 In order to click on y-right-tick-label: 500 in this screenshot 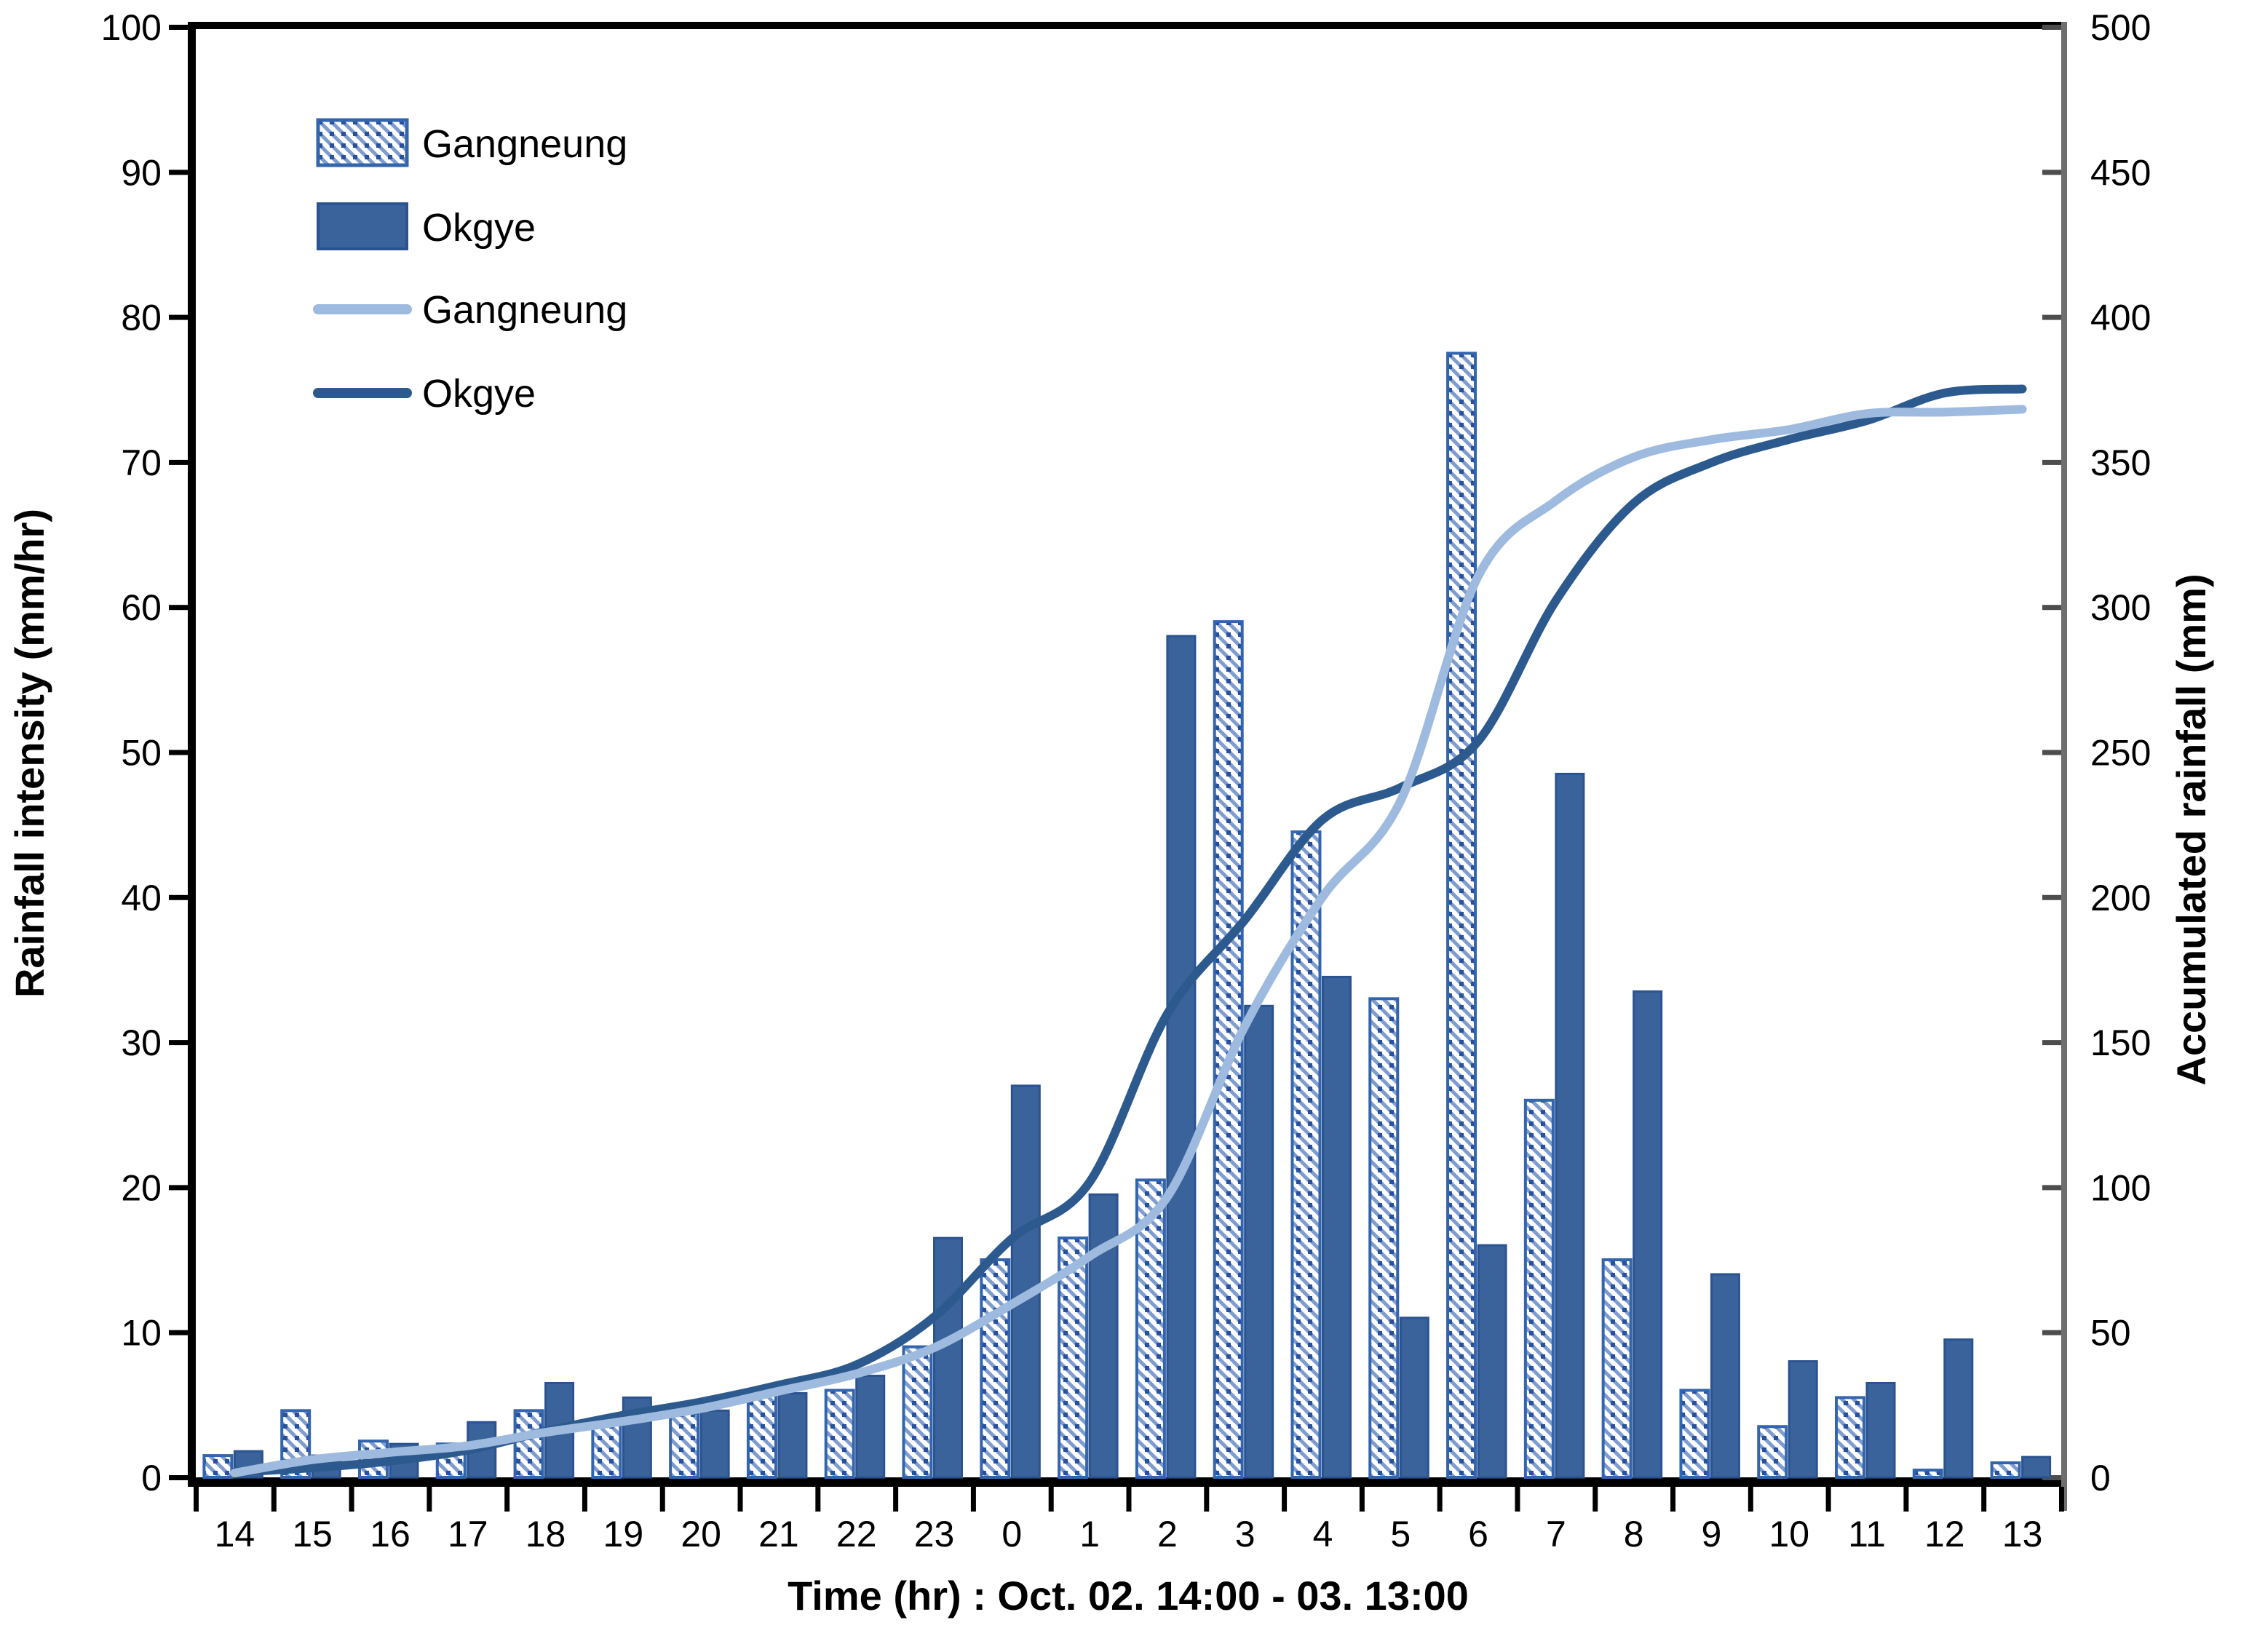, I will do `click(2120, 27)`.